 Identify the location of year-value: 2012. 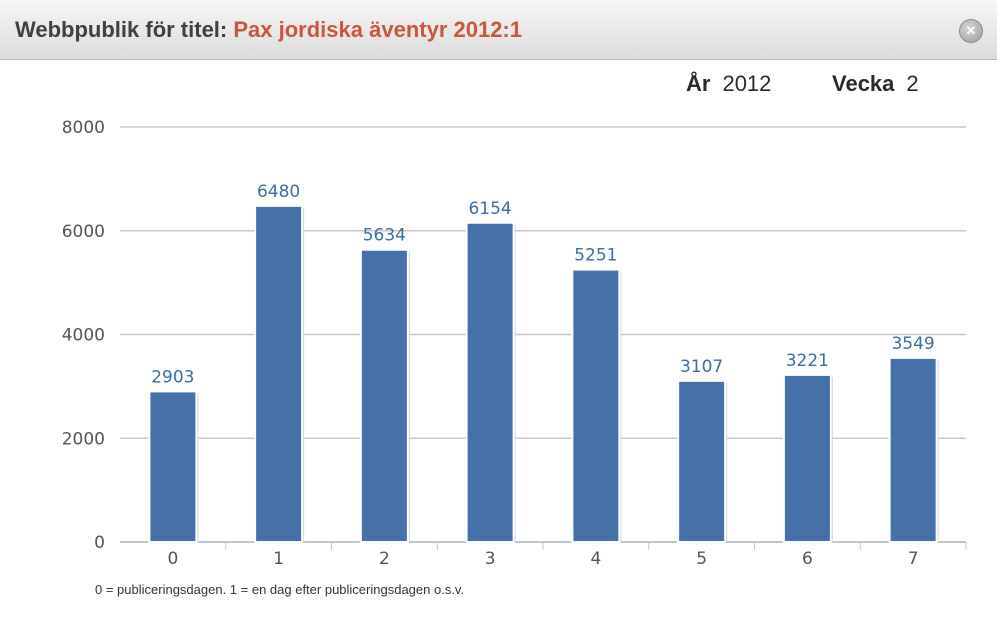
(747, 83).